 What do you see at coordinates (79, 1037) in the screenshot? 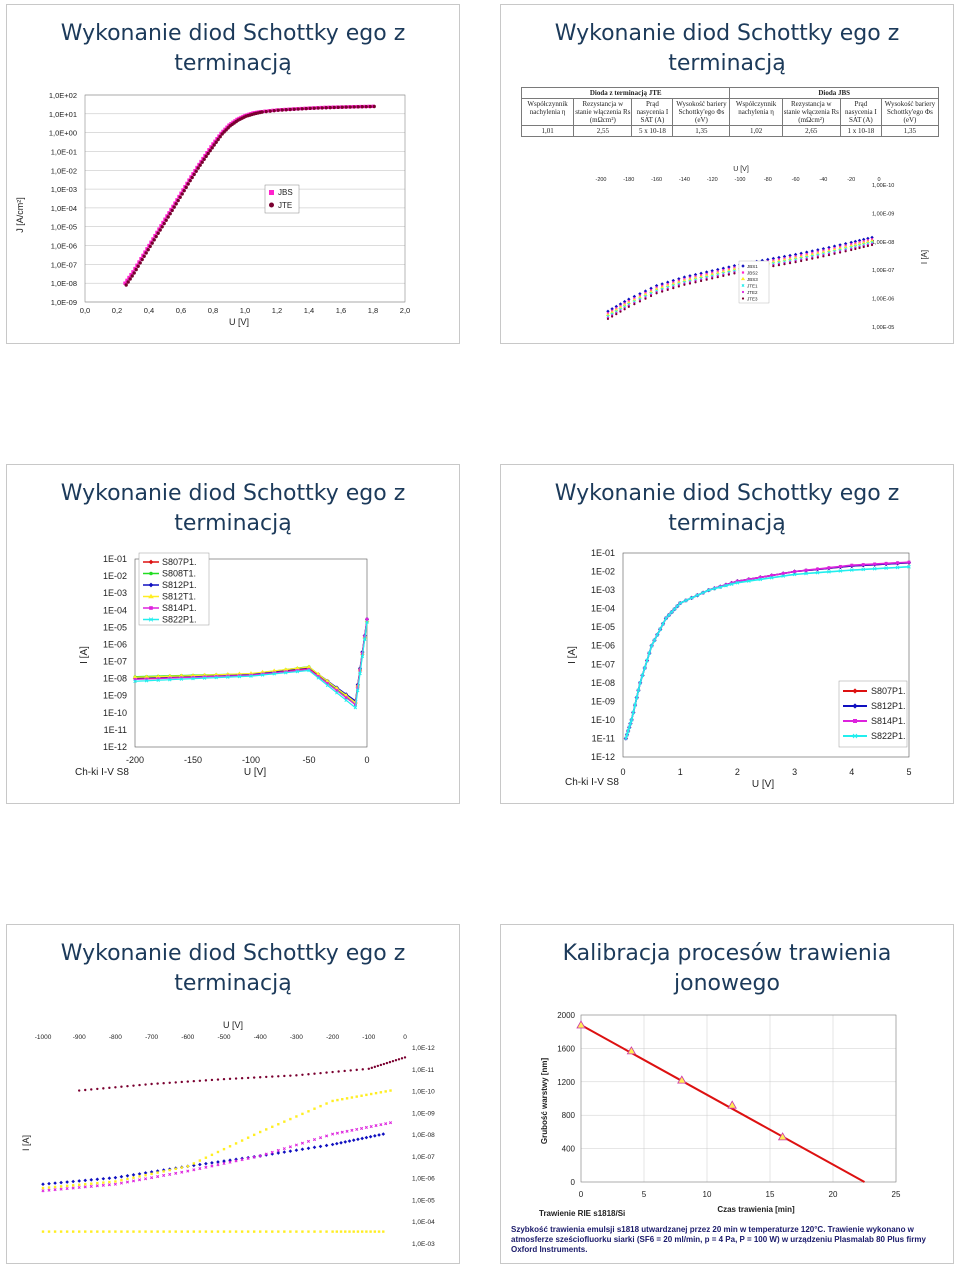
I see `x-tick-label: -900` at bounding box center [79, 1037].